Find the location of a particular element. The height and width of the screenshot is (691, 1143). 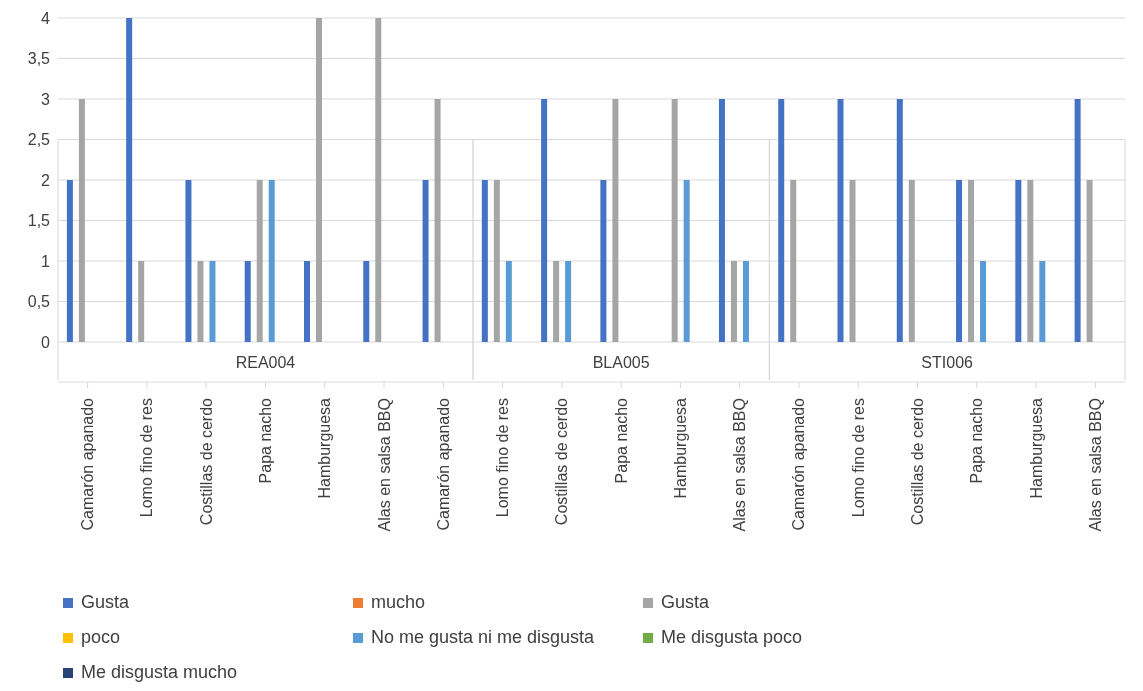

y-tick-label: 3 is located at coordinates (46, 99).